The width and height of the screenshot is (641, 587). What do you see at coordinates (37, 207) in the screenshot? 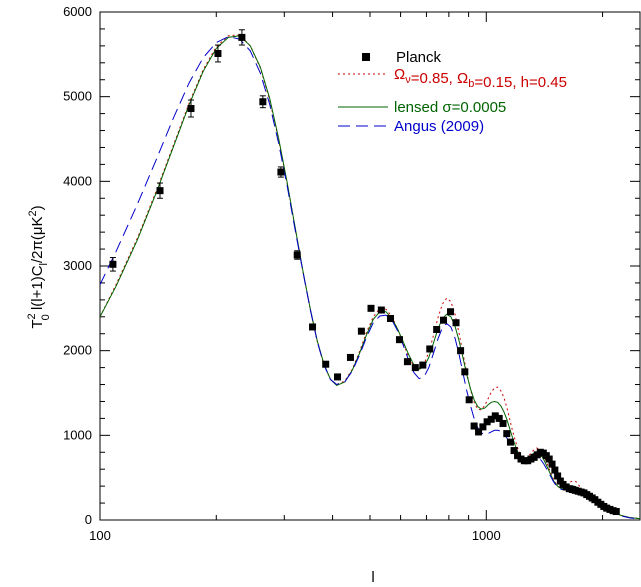
I see `y-axis-label-part: )` at bounding box center [37, 207].